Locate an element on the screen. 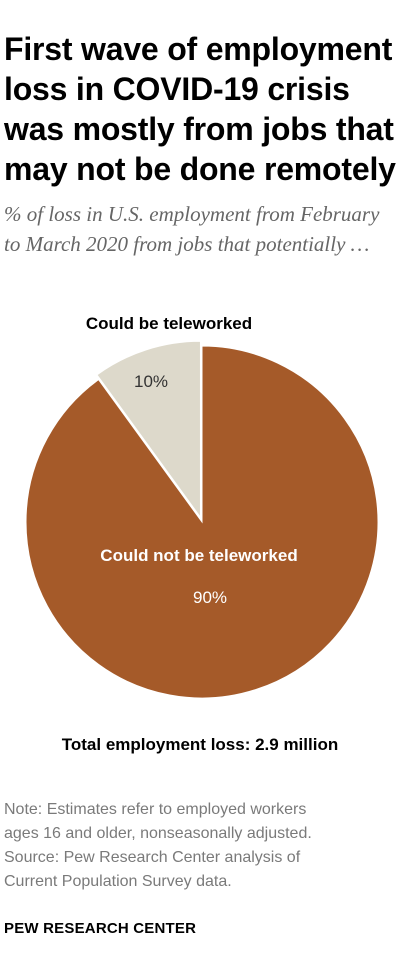  pie-slice-could-be-teleworked is located at coordinates (148, 429).